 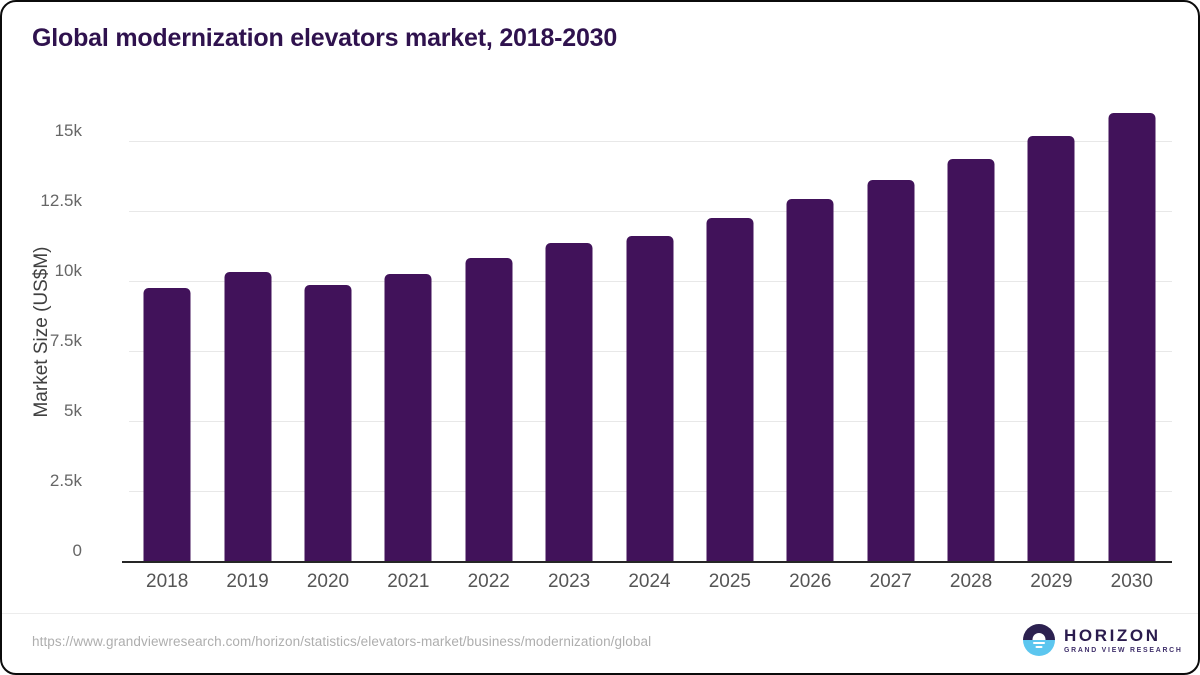 I want to click on x-tick-label: 2018, so click(x=167, y=581).